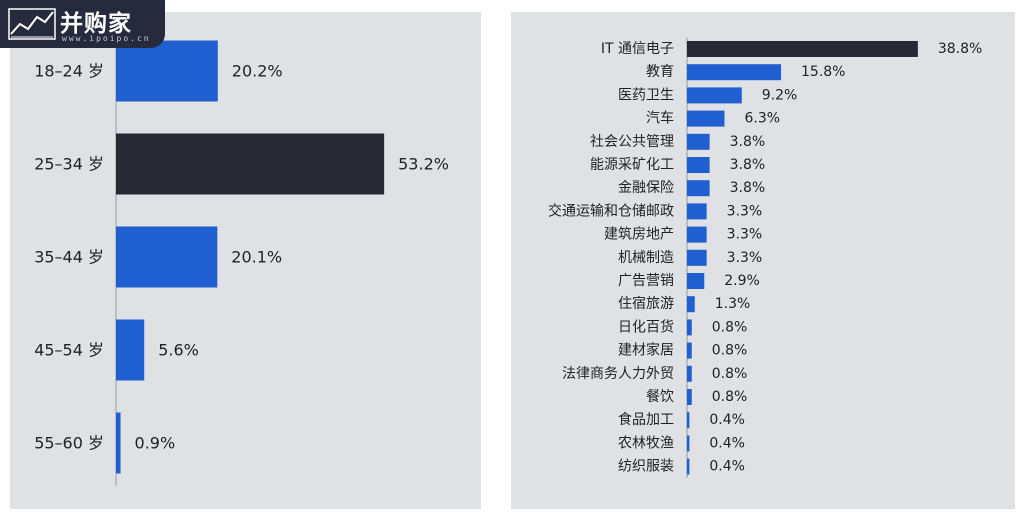 The image size is (1032, 522). What do you see at coordinates (660, 72) in the screenshot?
I see `category-label: 教育` at bounding box center [660, 72].